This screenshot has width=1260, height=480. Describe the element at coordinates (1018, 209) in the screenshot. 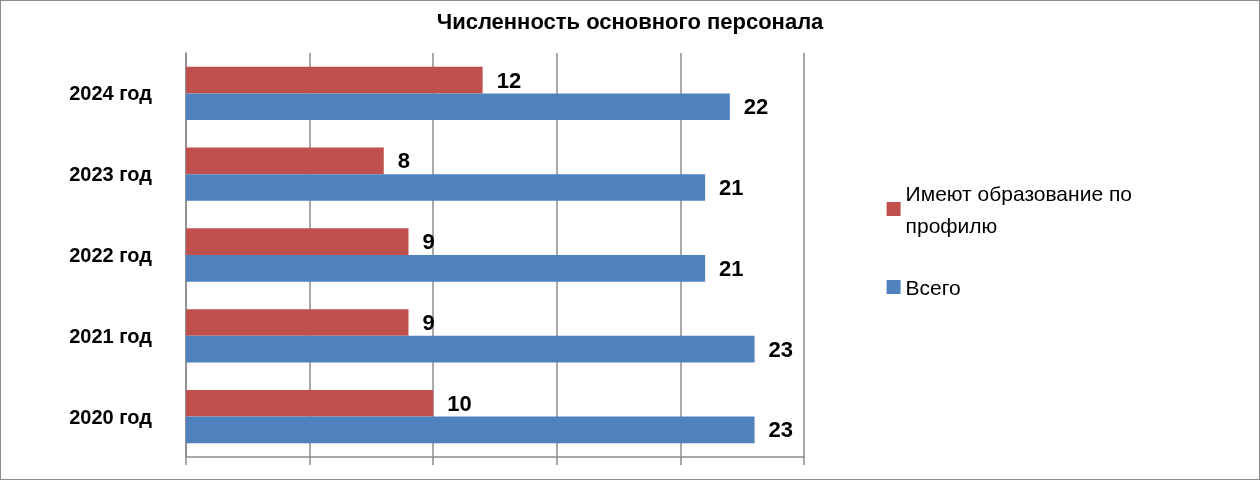

I see `legend-label: Имеют образование по профилю` at that location.